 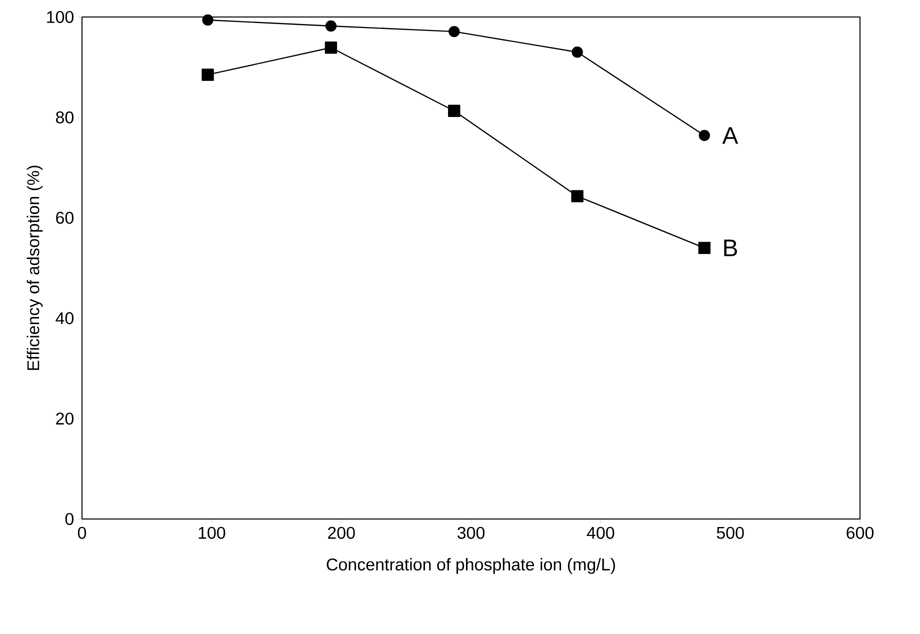 What do you see at coordinates (730, 532) in the screenshot?
I see `x-tick-label: 500` at bounding box center [730, 532].